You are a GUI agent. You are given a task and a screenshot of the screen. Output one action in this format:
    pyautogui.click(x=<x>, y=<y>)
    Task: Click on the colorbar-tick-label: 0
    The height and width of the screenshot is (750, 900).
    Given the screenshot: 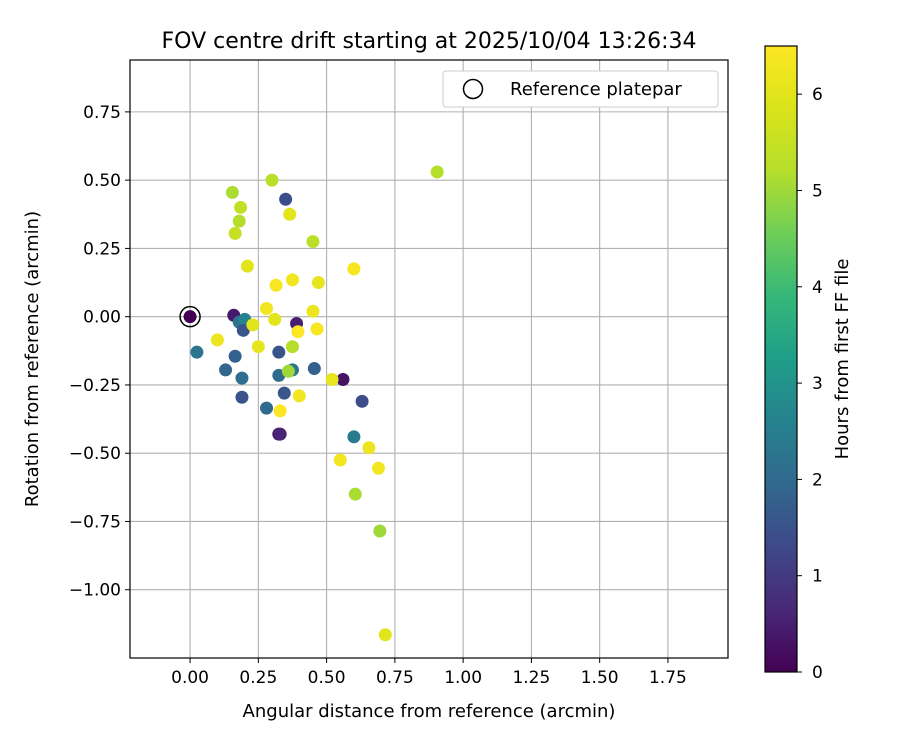 What is the action you would take?
    pyautogui.click(x=817, y=673)
    